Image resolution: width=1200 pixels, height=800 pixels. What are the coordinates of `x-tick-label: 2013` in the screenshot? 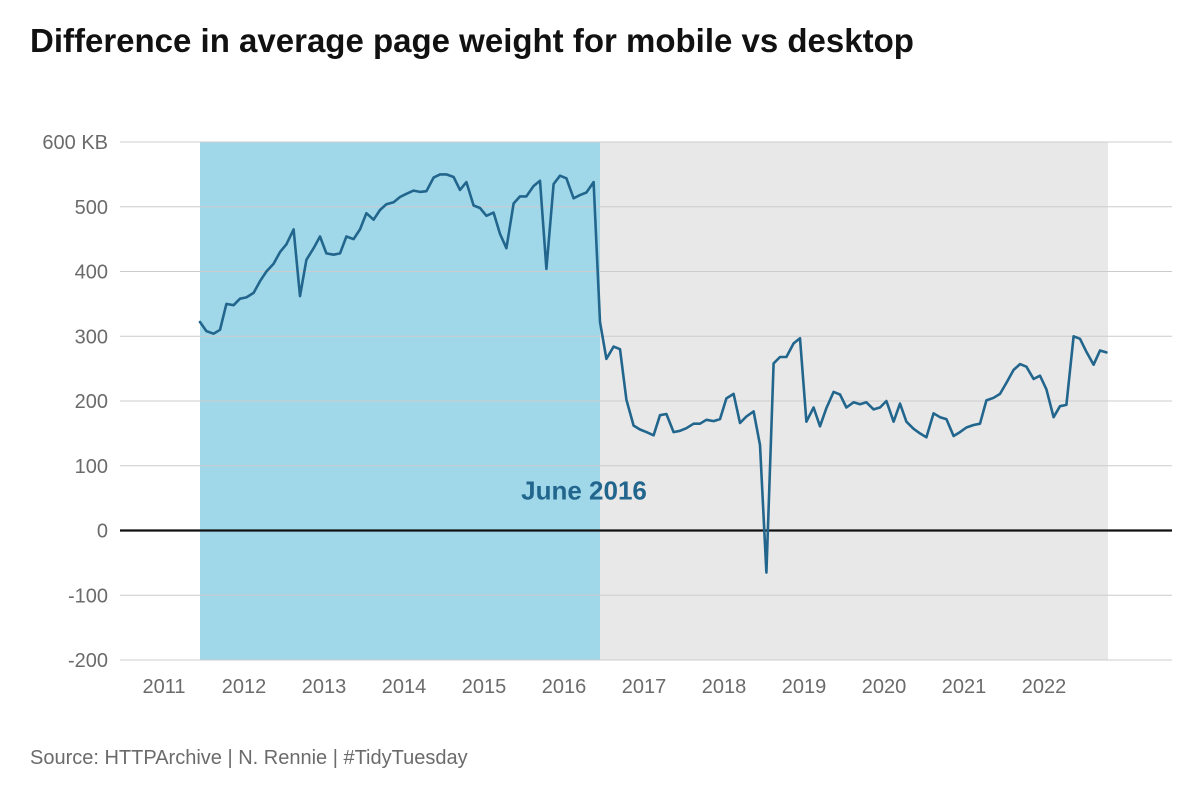 It's located at (324, 687).